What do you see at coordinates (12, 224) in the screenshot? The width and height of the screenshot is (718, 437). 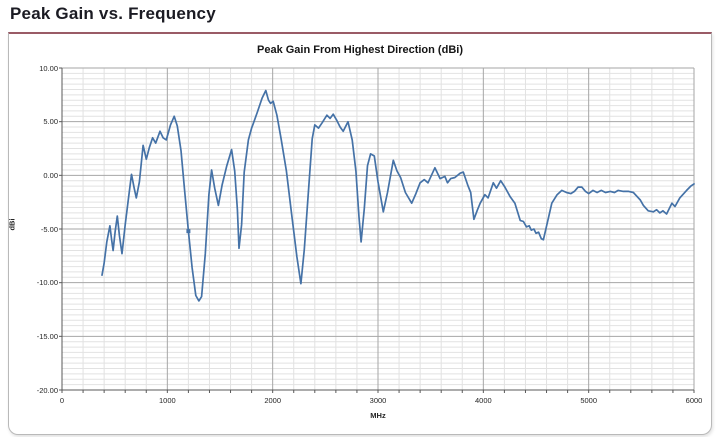 I see `y-axis-label: dBi` at bounding box center [12, 224].